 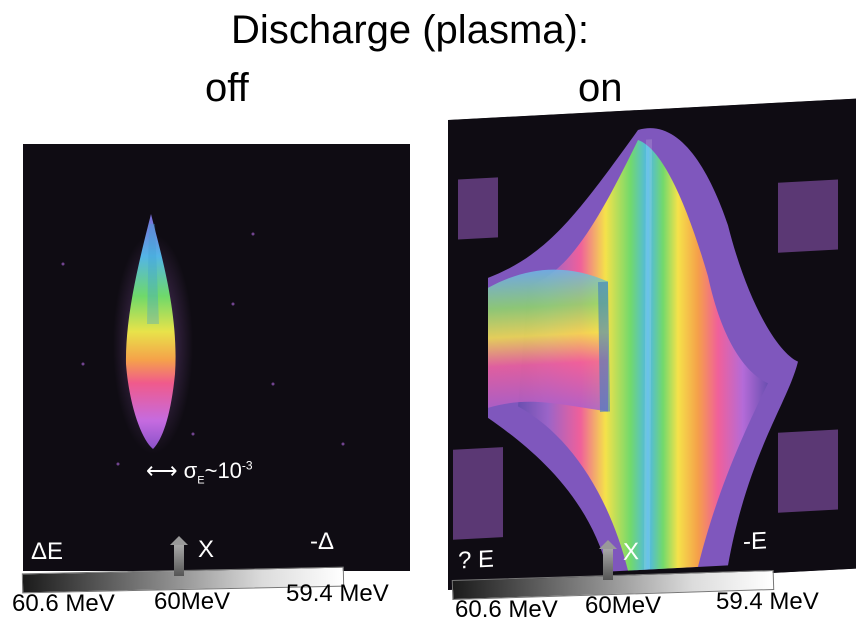 I want to click on off-axis-left-label: ΔE, so click(x=47, y=551).